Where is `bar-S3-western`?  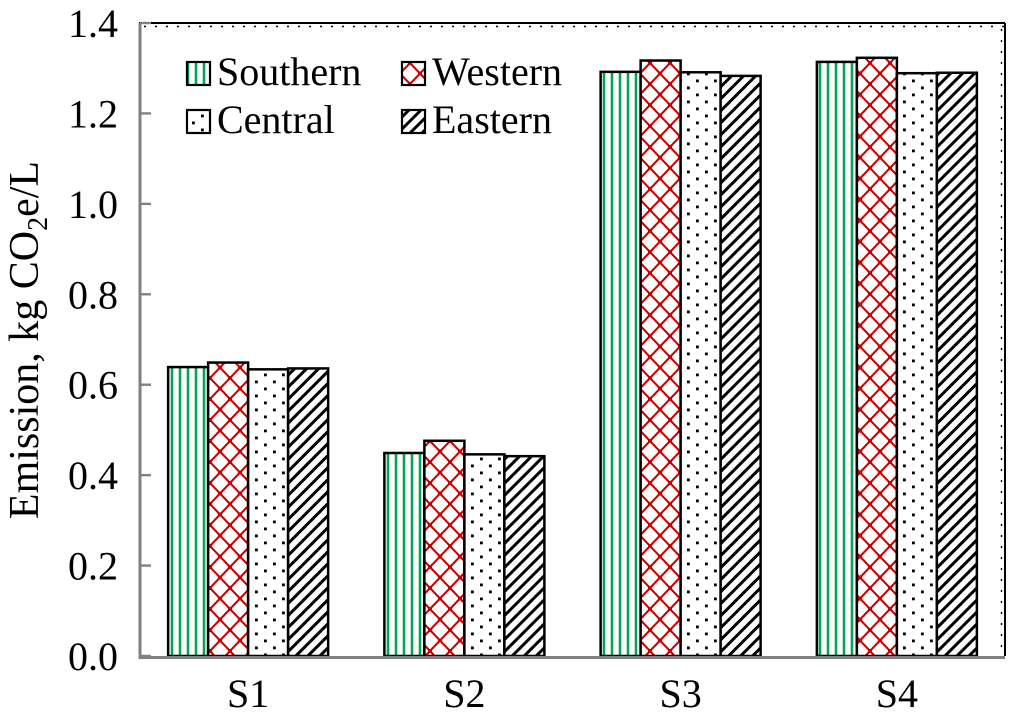 bar-S3-western is located at coordinates (660, 358).